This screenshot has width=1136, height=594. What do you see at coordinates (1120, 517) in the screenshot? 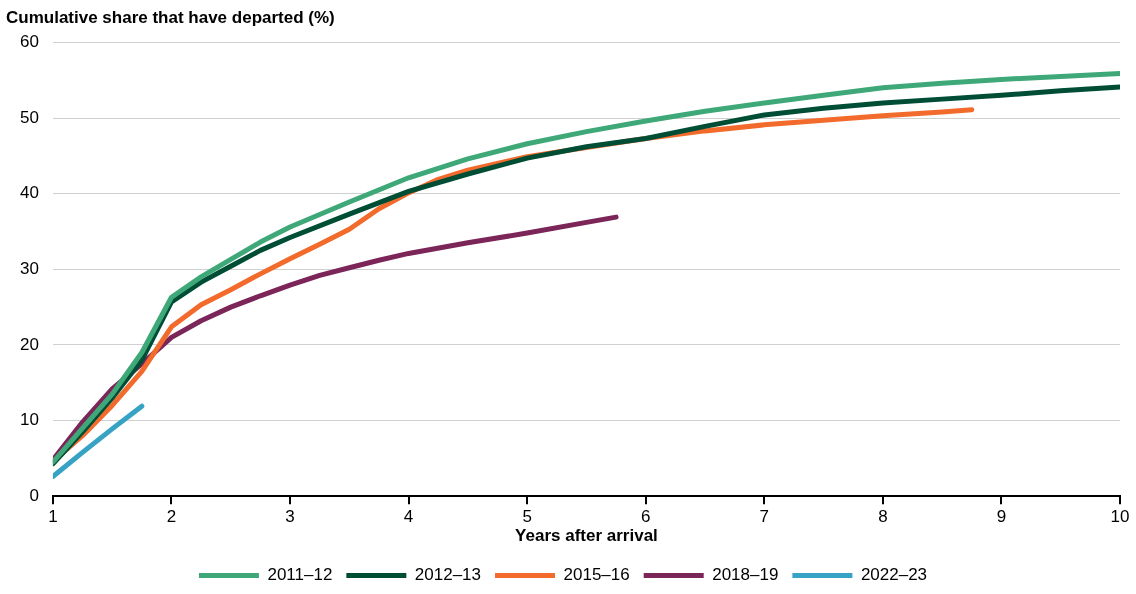
I see `x-tick-label: 10` at bounding box center [1120, 517].